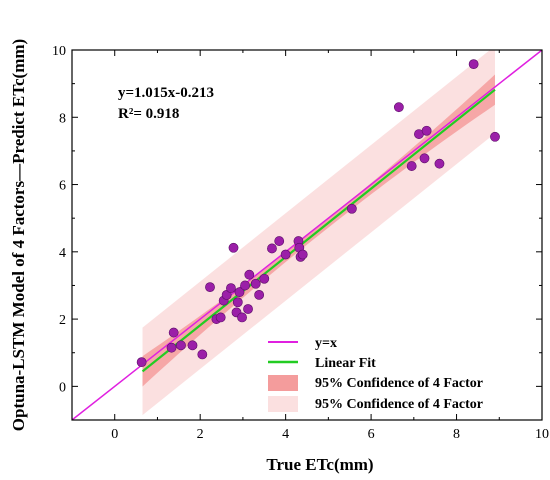  I want to click on equation-annotation: y=1.015x-0.213, so click(166, 93).